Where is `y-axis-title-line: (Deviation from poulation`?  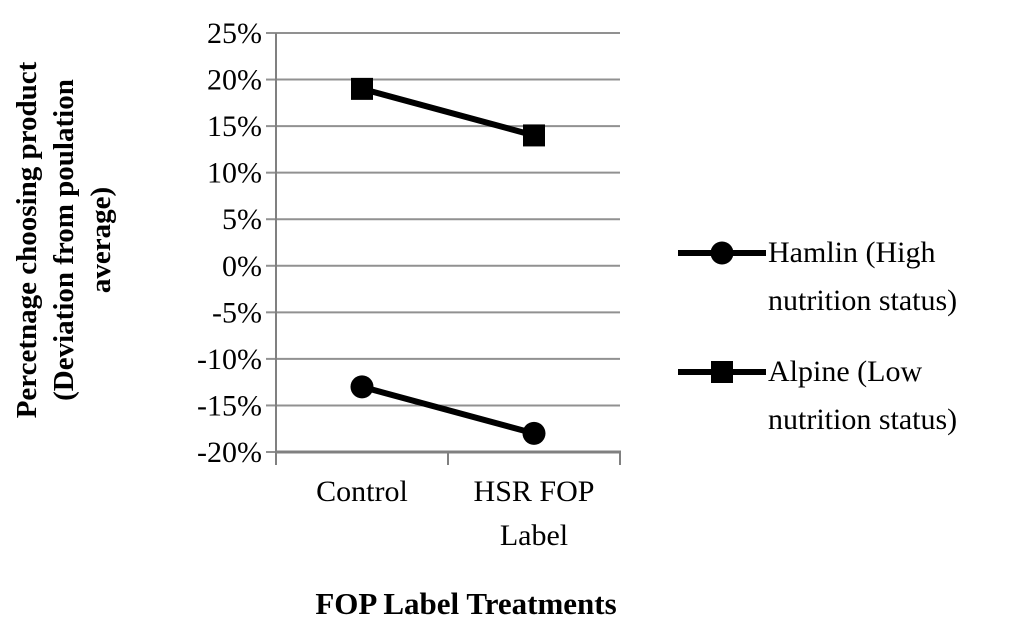
y-axis-title-line: (Deviation from poulation is located at coordinates (64, 240).